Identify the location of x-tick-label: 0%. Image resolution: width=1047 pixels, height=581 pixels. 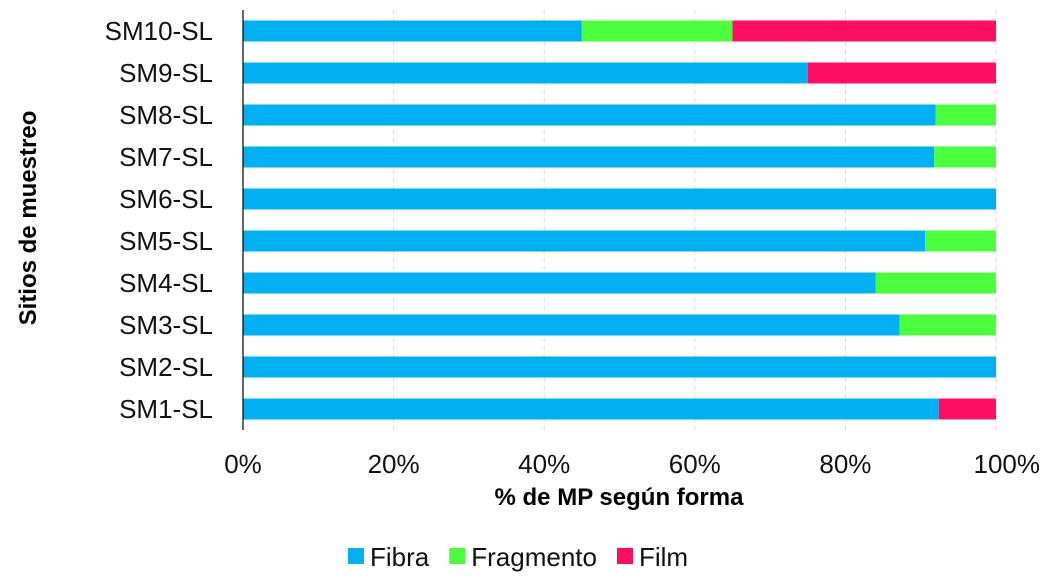
(243, 464).